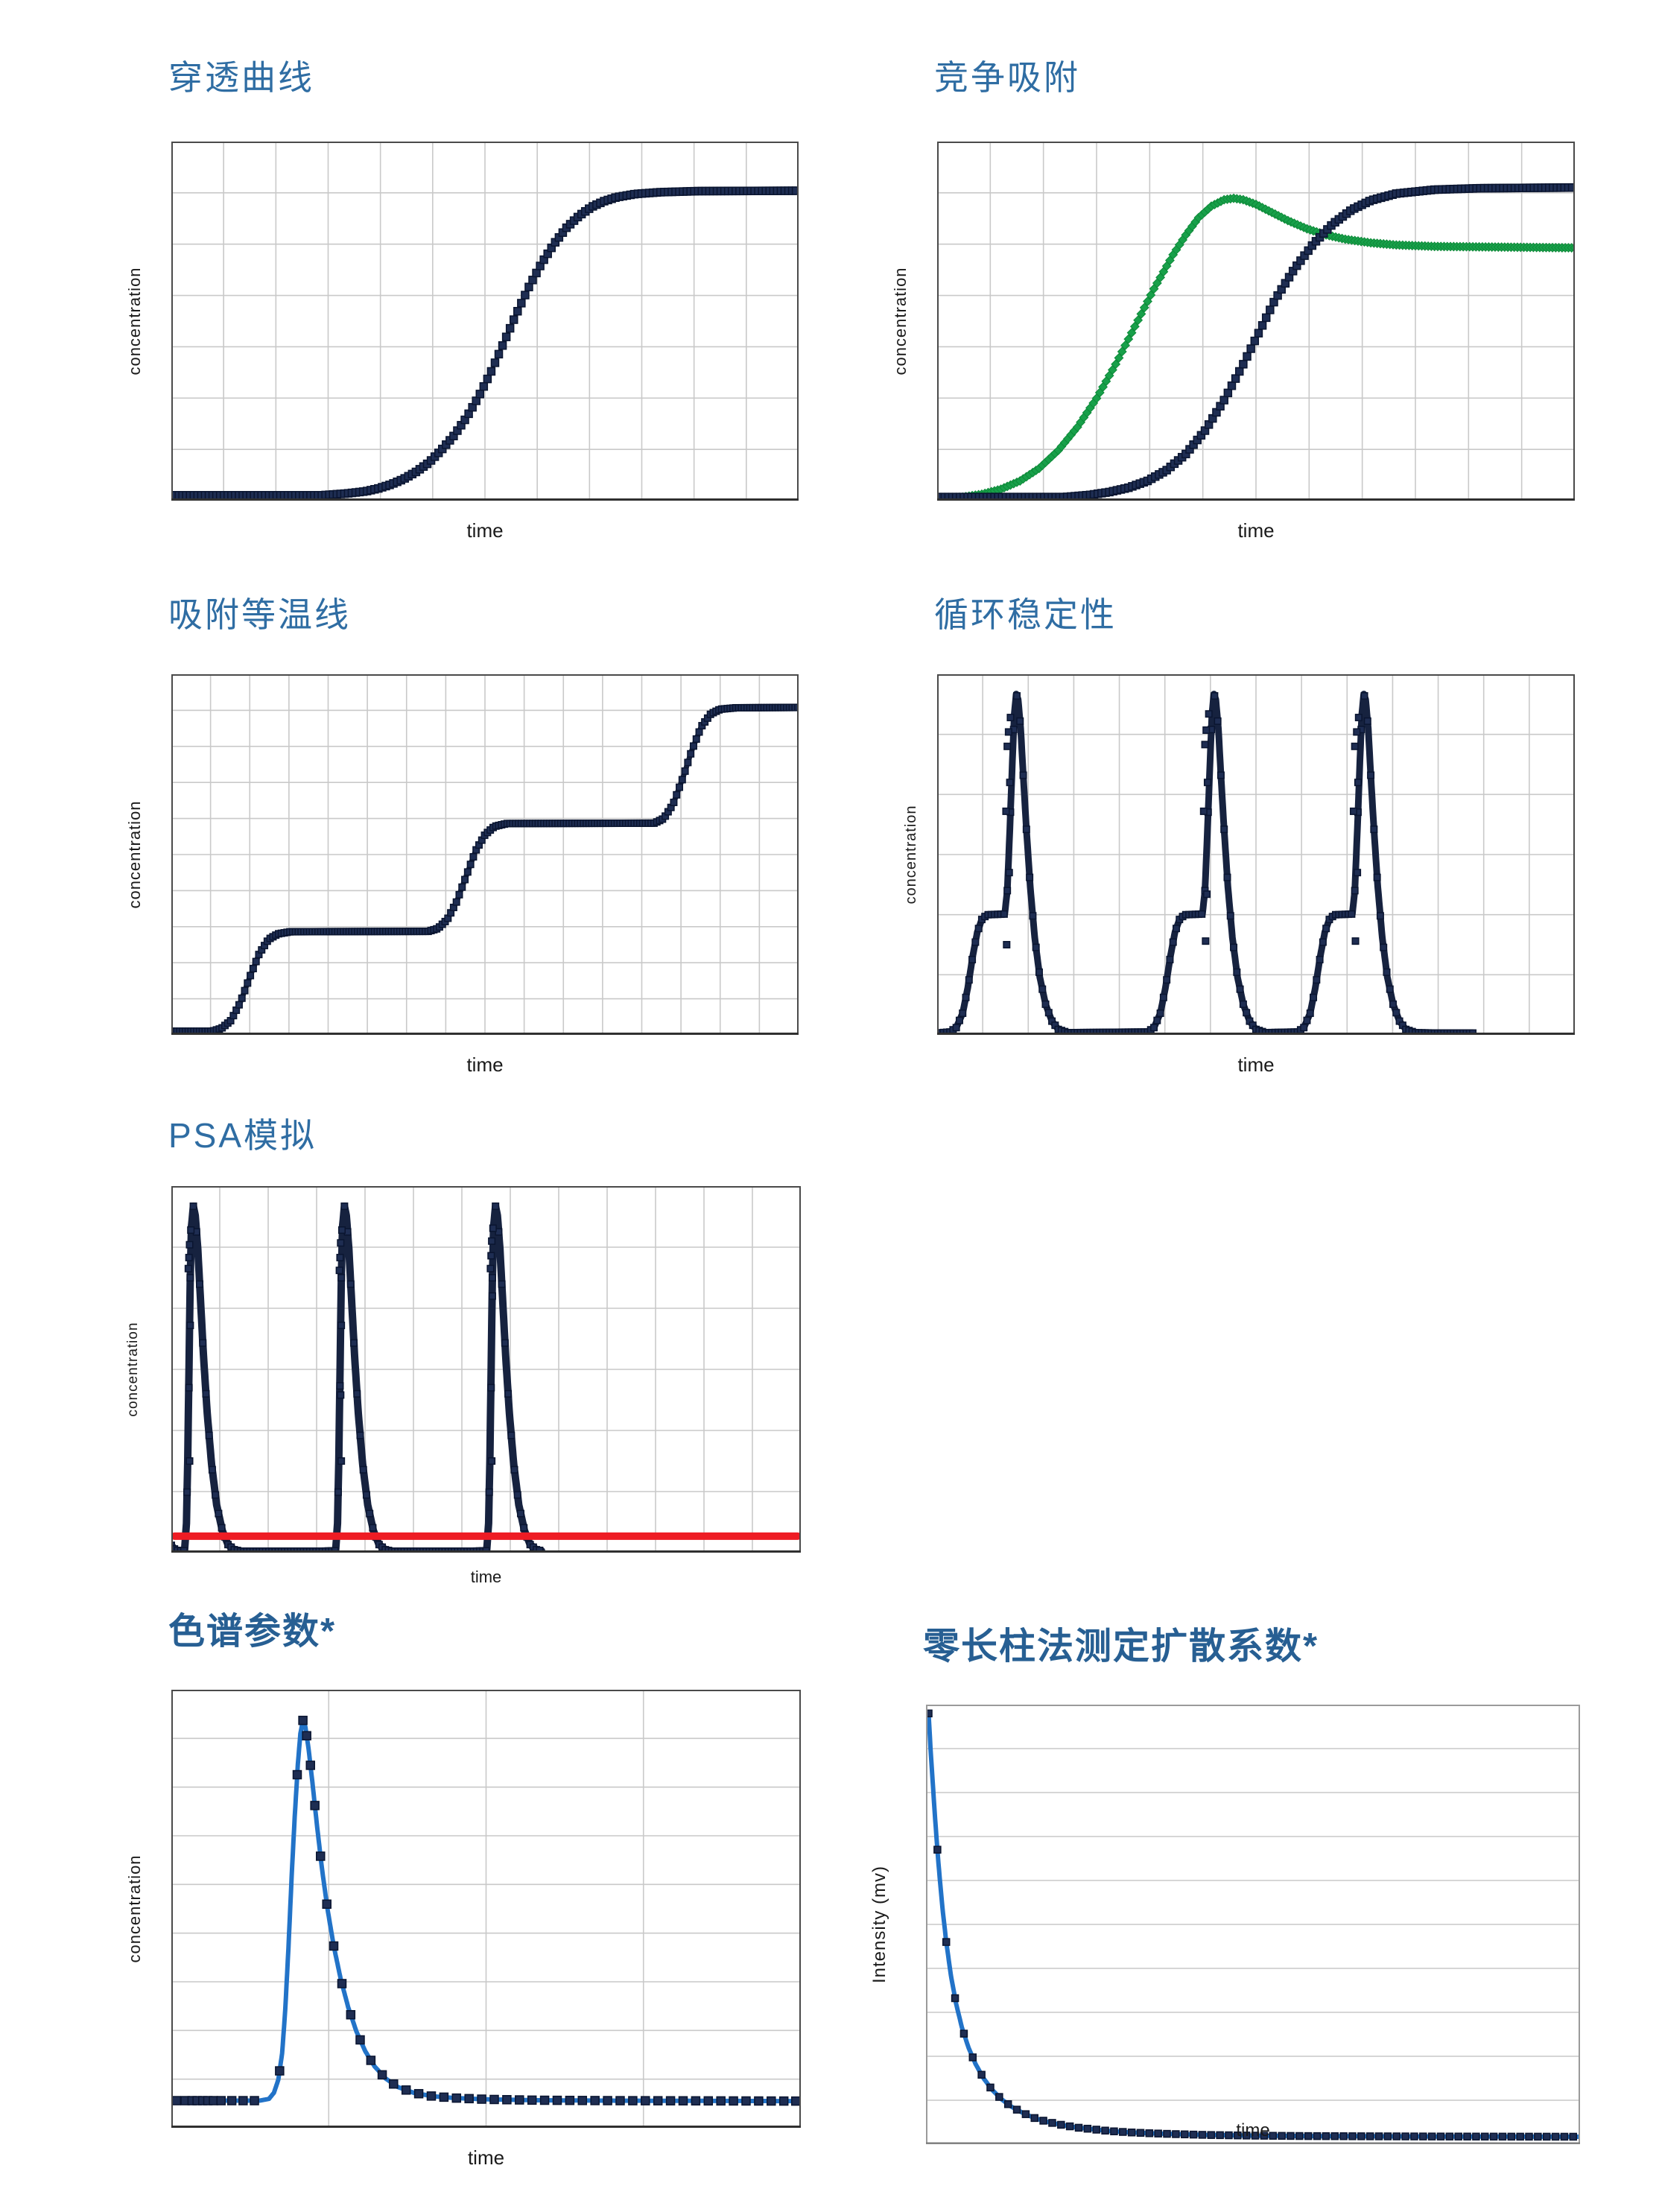 This screenshot has width=1659, height=2212. Describe the element at coordinates (252, 1632) in the screenshot. I see `chart-title: 色谱参数*` at that location.